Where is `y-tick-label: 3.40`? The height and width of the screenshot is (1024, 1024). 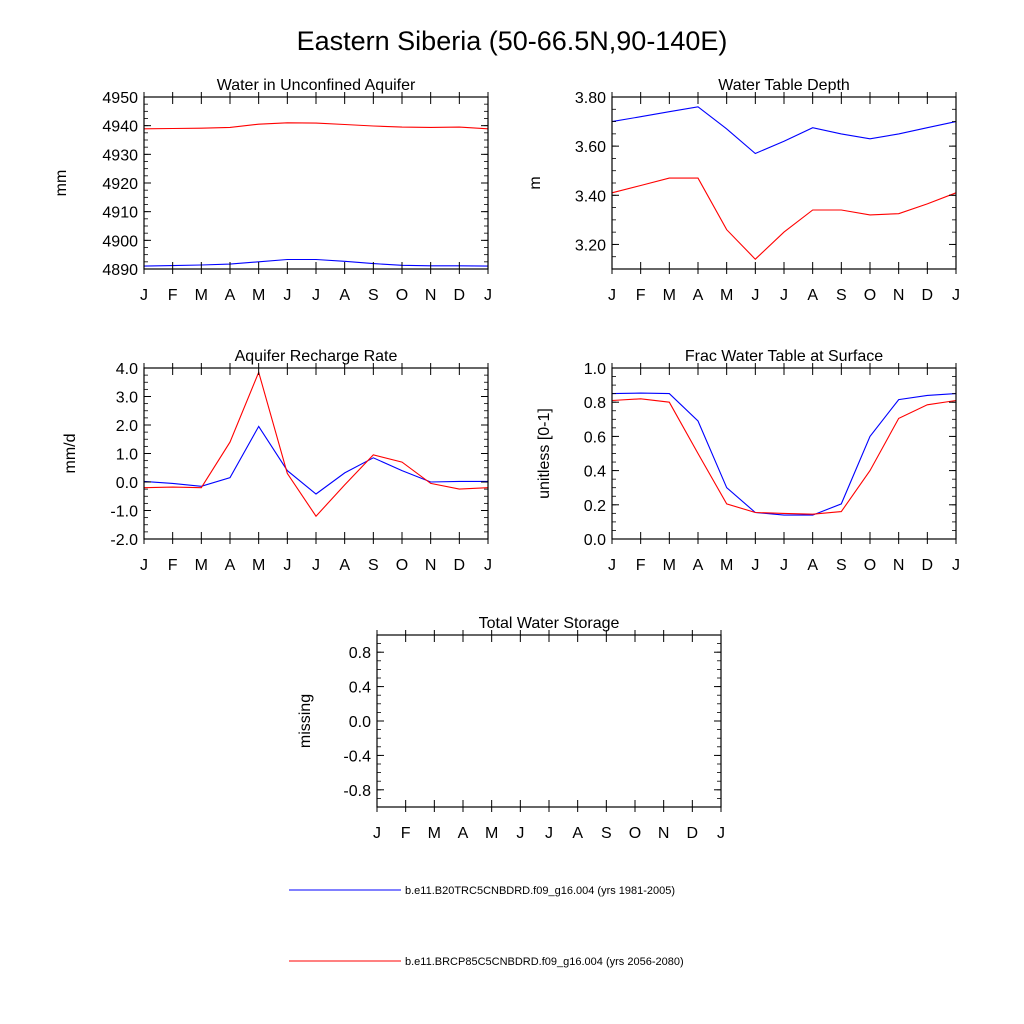
y-tick-label: 3.40 is located at coordinates (590, 196).